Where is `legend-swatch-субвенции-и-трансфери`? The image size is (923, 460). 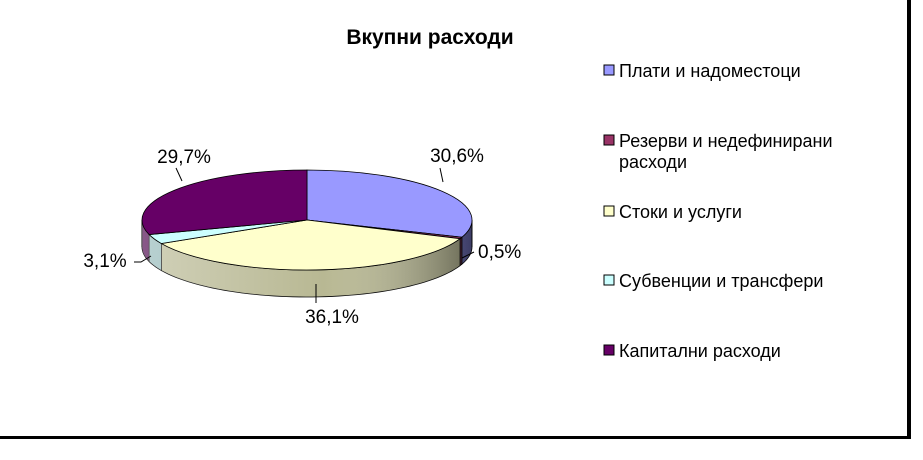
legend-swatch-субвенции-и-трансфери is located at coordinates (609, 280).